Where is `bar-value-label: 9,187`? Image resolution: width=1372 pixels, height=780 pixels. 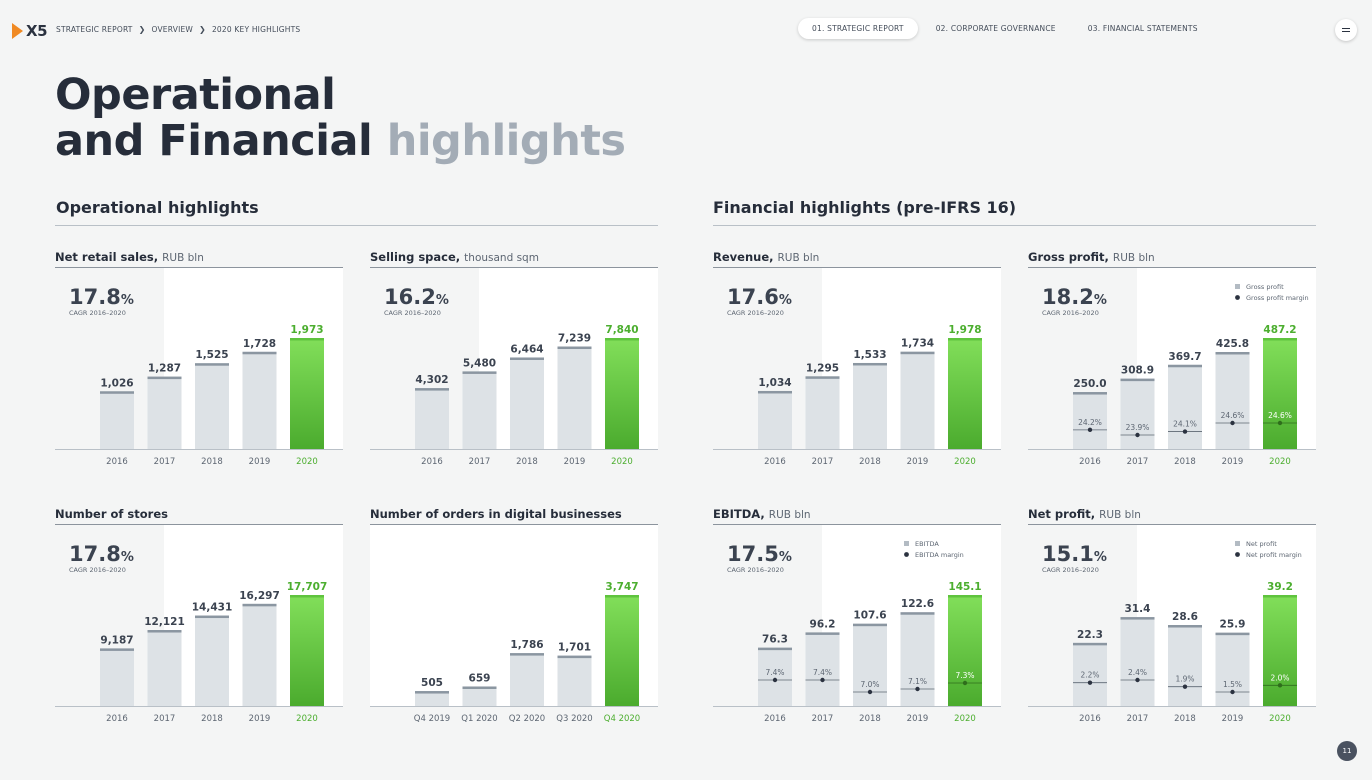
bar-value-label: 9,187 is located at coordinates (116, 640).